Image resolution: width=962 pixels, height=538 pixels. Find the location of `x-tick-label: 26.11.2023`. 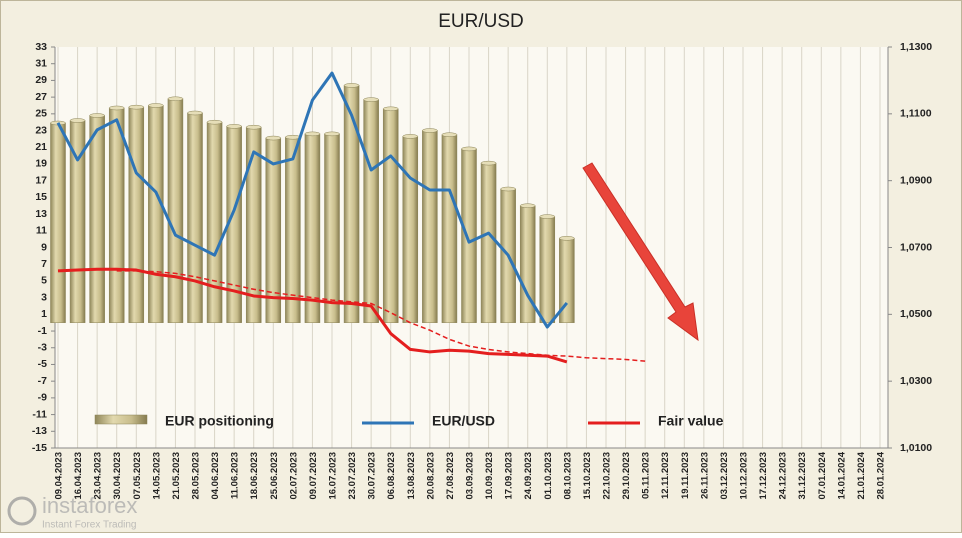

x-tick-label: 26.11.2023 is located at coordinates (704, 475).